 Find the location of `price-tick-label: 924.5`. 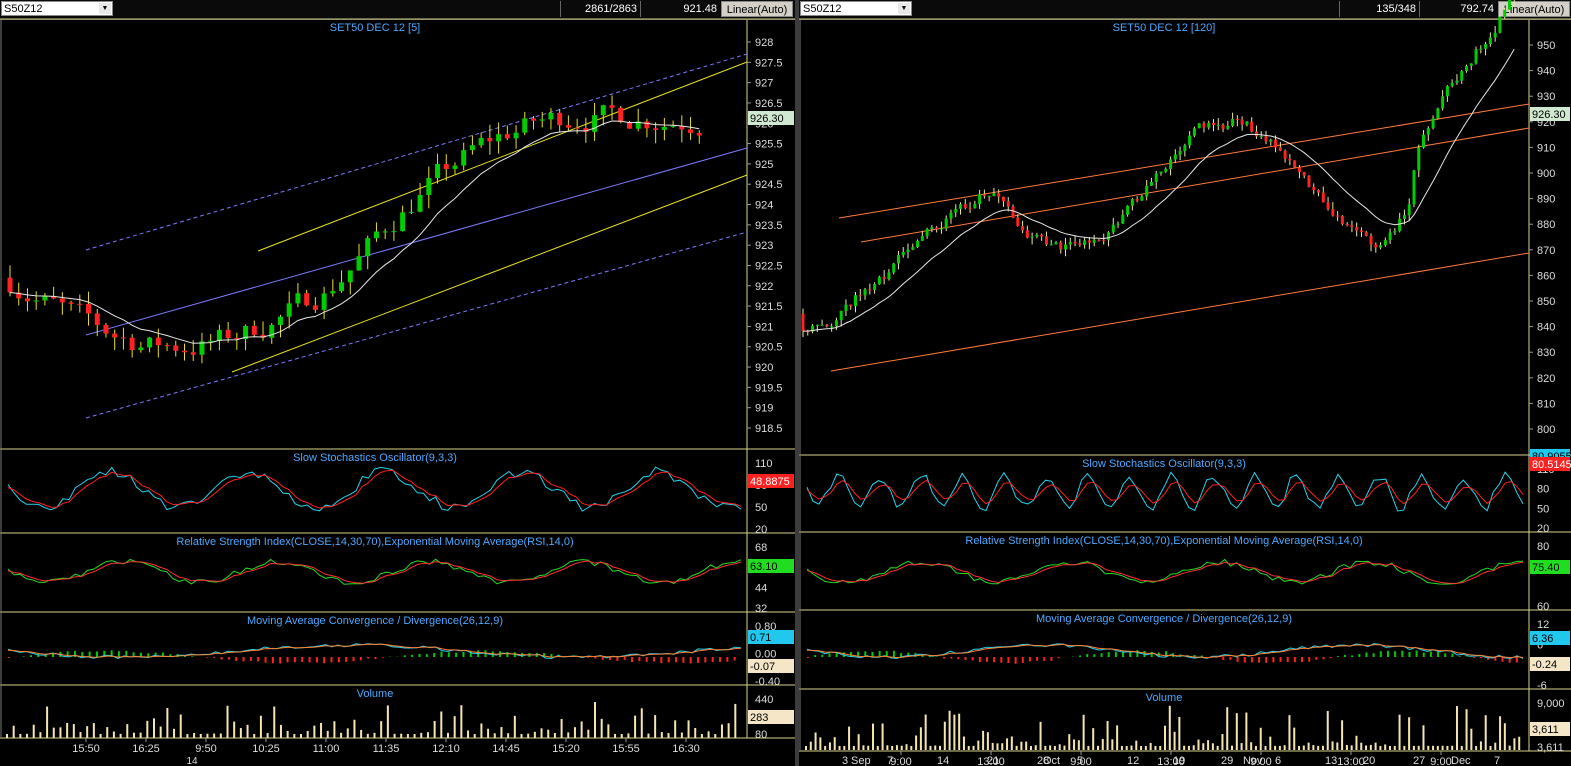

price-tick-label: 924.5 is located at coordinates (769, 185).